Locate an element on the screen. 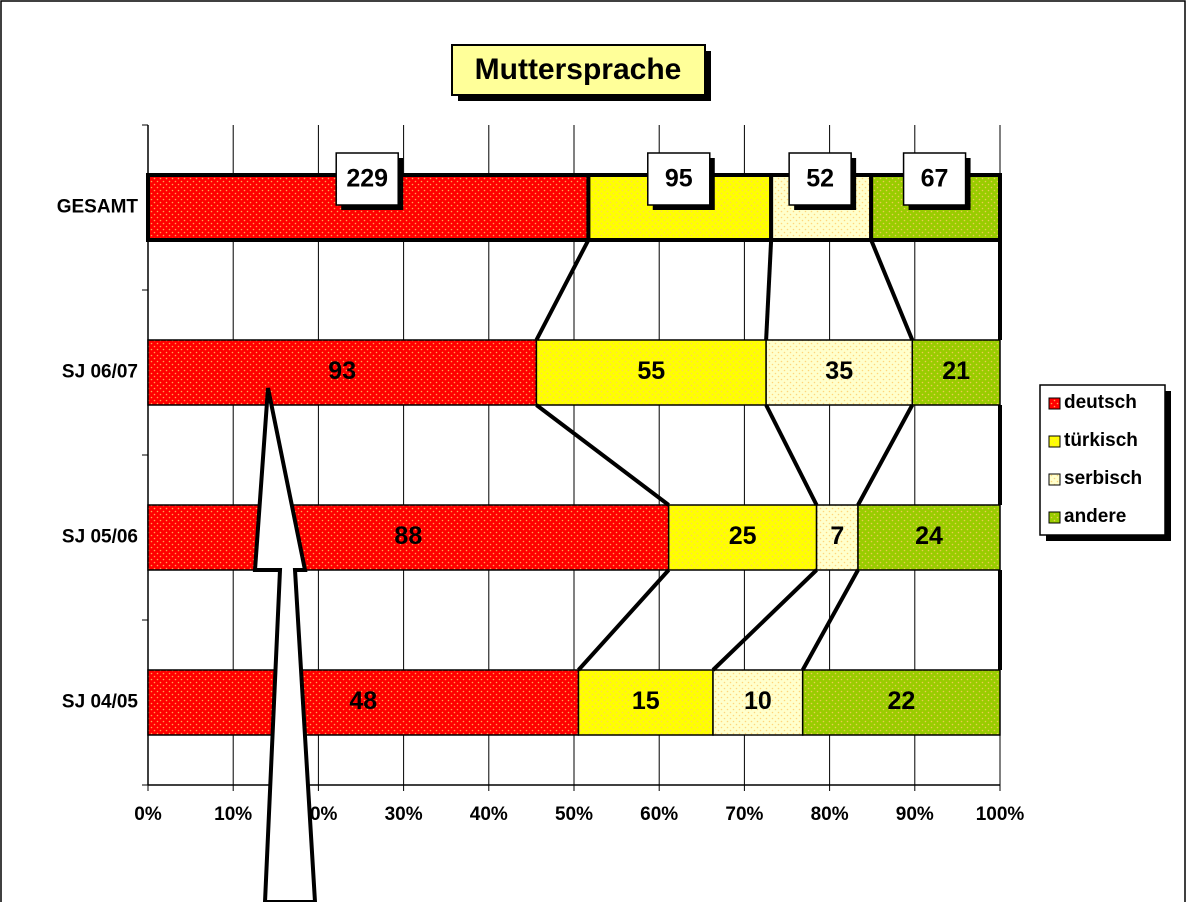  chart-title: Muttersprache is located at coordinates (578, 69).